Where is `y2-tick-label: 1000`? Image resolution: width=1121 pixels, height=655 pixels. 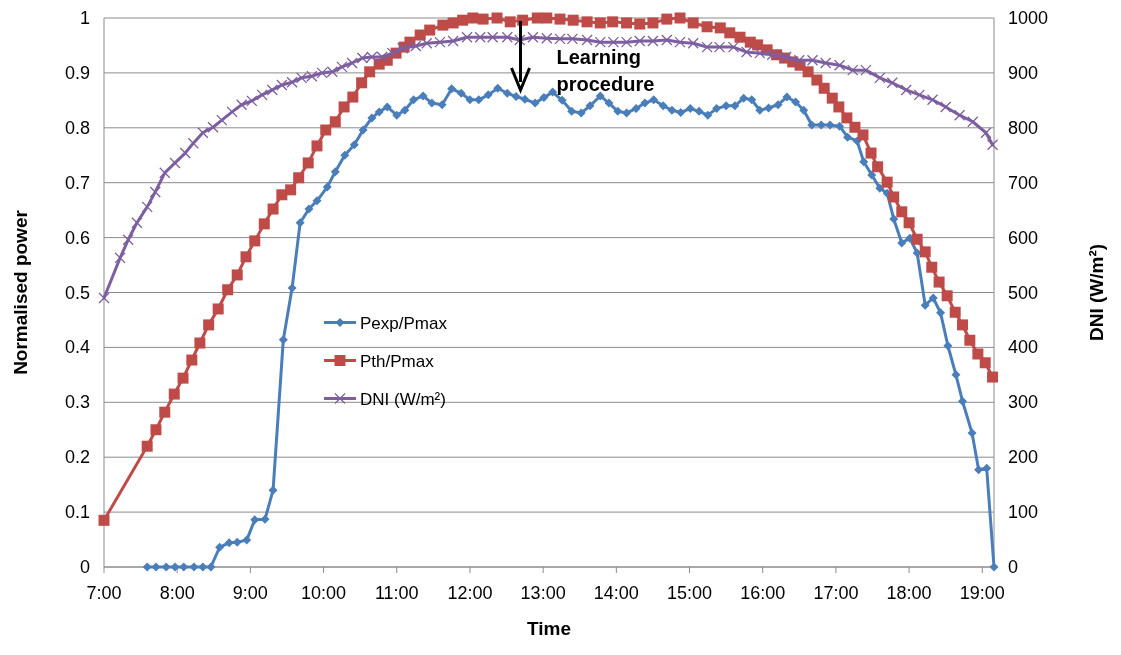
y2-tick-label: 1000 is located at coordinates (1028, 18).